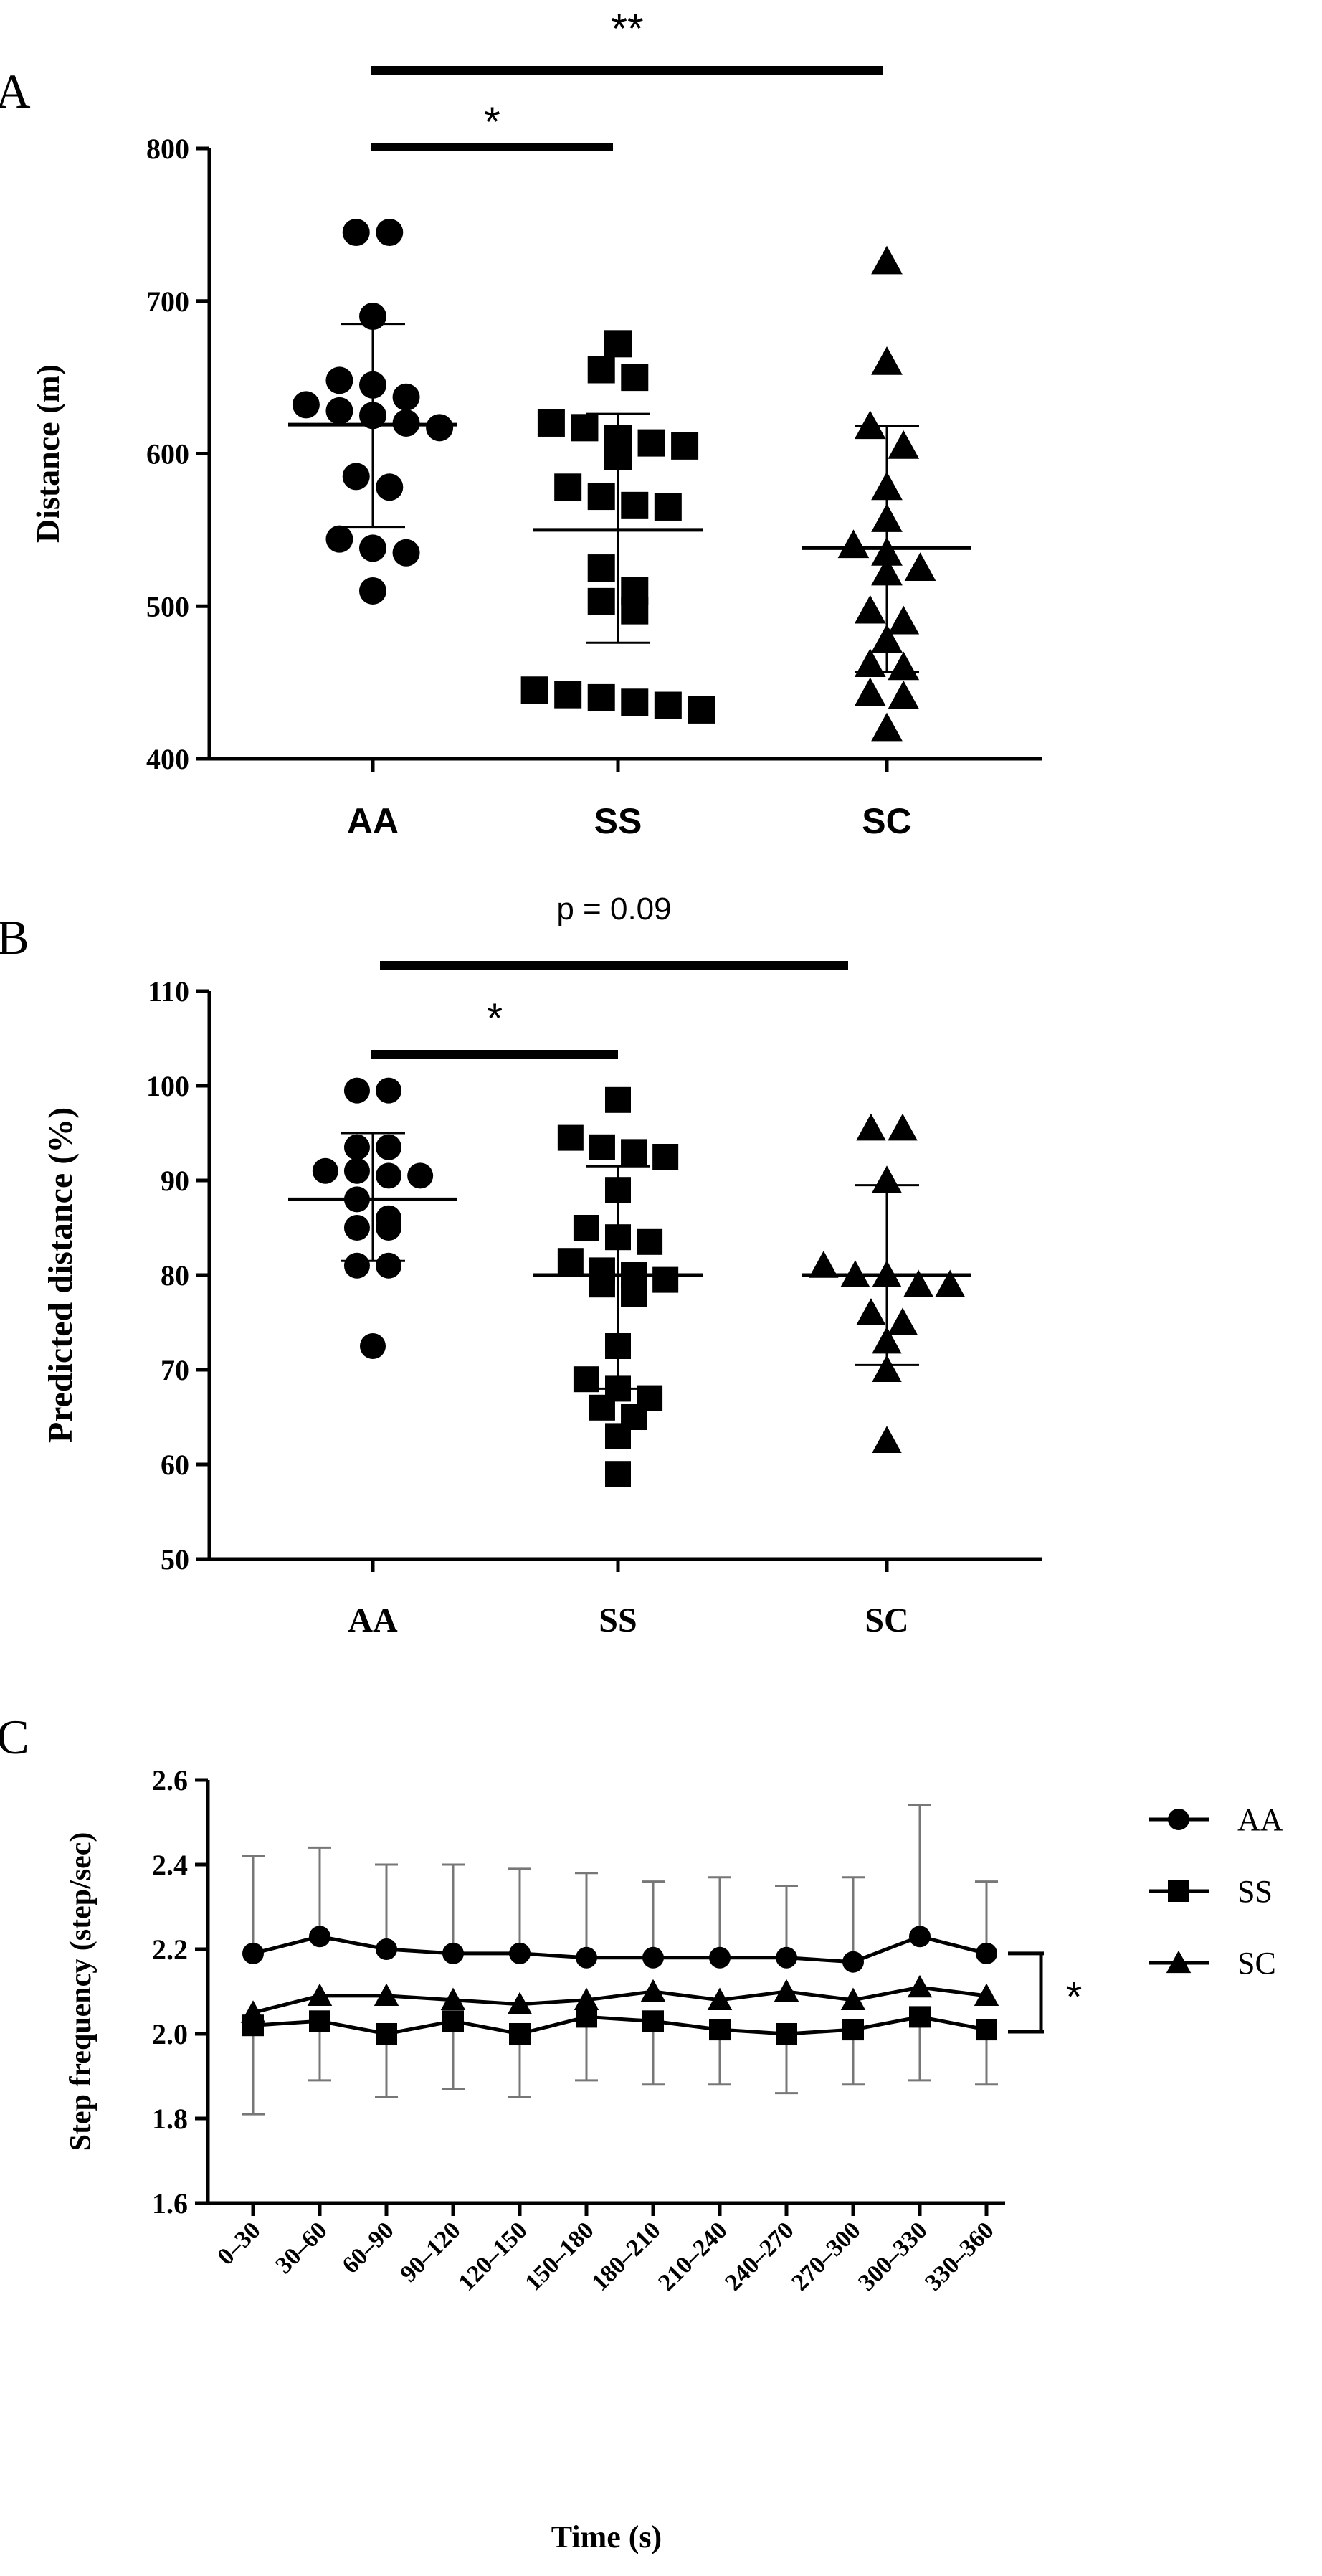  What do you see at coordinates (693, 2256) in the screenshot?
I see `x-tick-label: 210–240` at bounding box center [693, 2256].